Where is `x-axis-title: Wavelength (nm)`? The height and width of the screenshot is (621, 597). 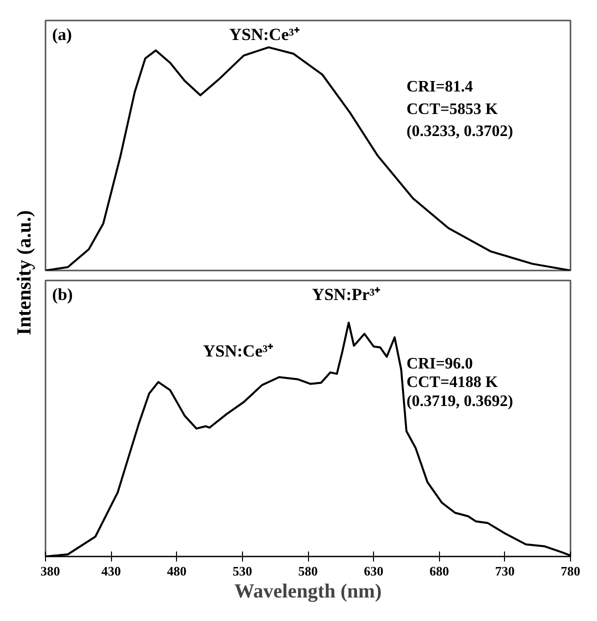
x-axis-title: Wavelength (nm) is located at coordinates (308, 591).